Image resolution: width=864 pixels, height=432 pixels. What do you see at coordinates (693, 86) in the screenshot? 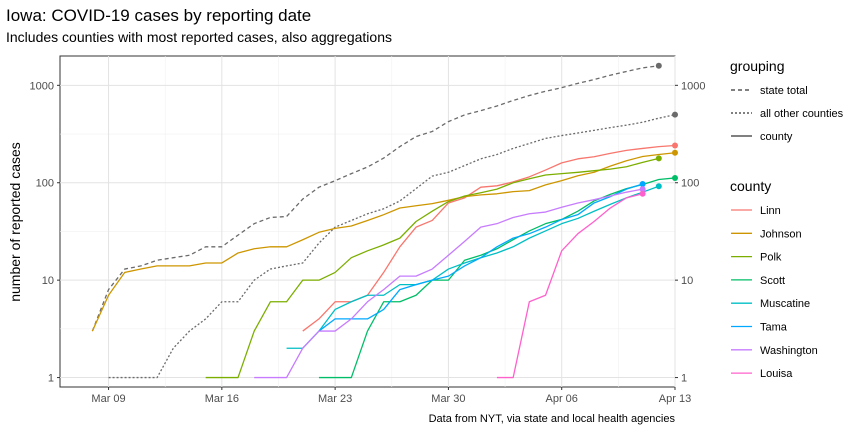
I see `y-tick-label-right: 1000` at bounding box center [693, 86].